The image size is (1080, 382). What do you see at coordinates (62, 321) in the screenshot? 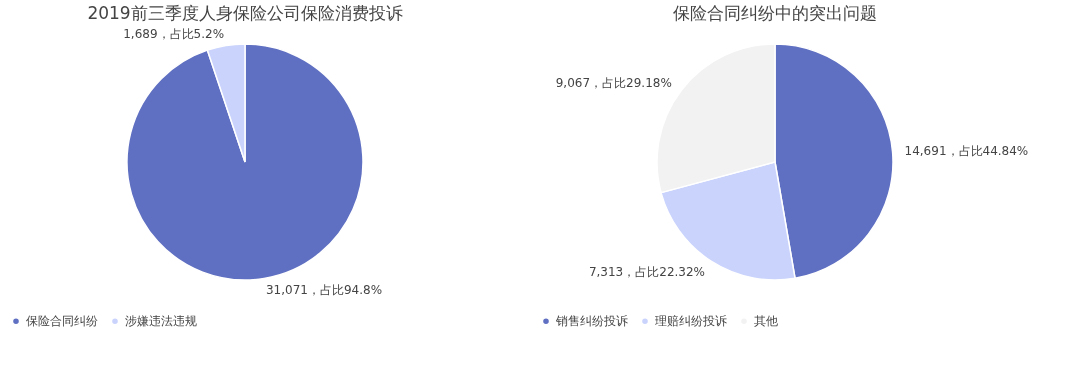
I see `legend-label: 保险合同纠纷` at bounding box center [62, 321].